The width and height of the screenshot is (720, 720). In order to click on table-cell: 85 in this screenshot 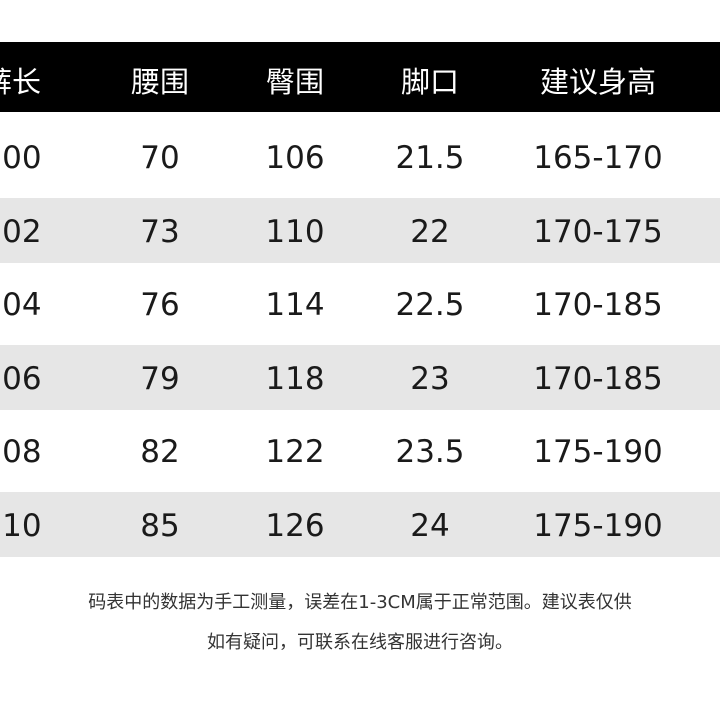, I will do `click(160, 525)`.